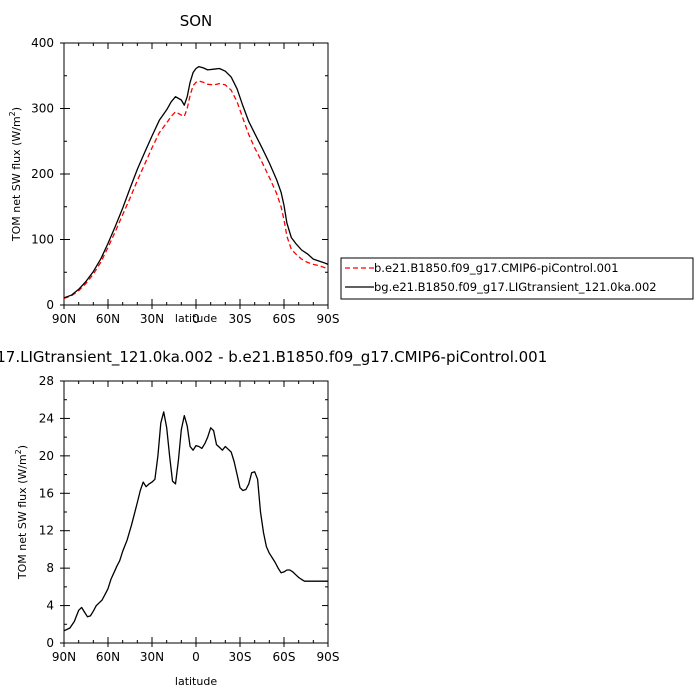 The height and width of the screenshot is (700, 700). What do you see at coordinates (50, 568) in the screenshot?
I see `bottom-y-tick-label-2: 8` at bounding box center [50, 568].